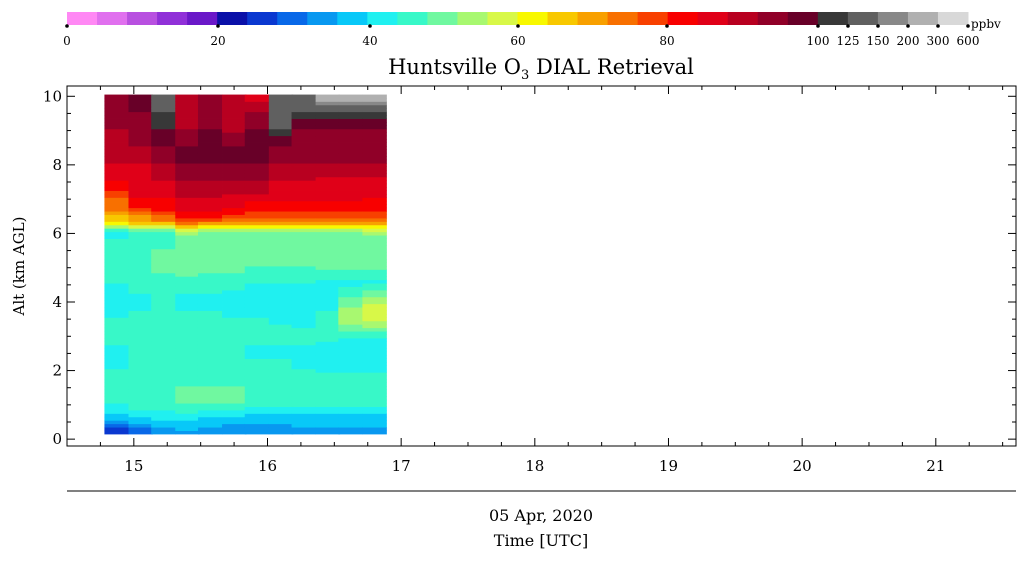  I want to click on chart-title-subscript: 3, so click(525, 75).